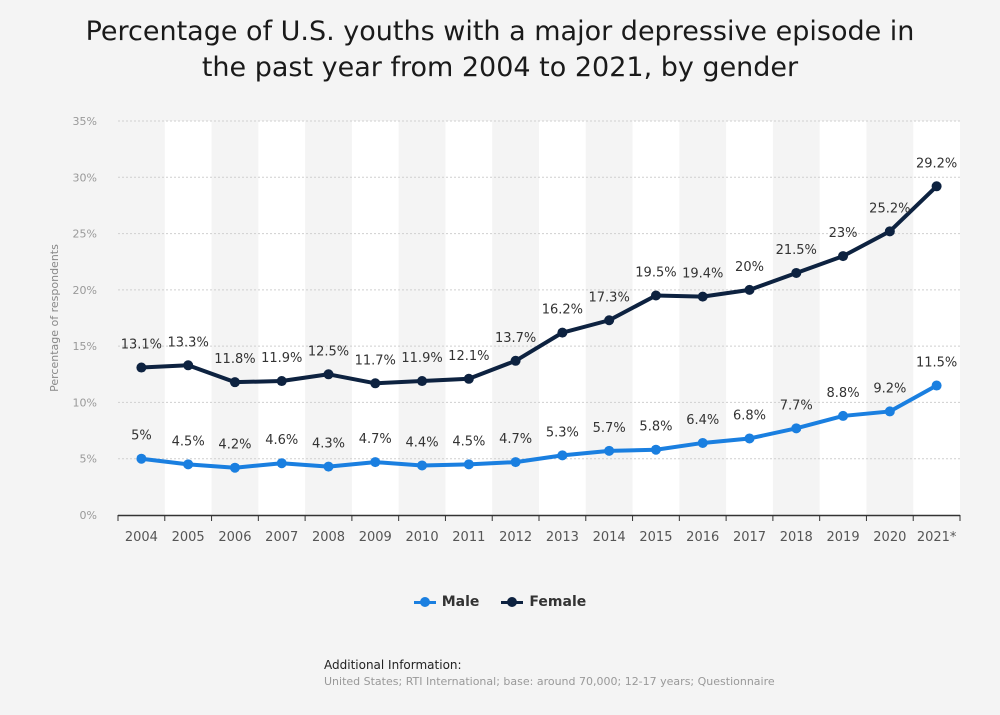 Image resolution: width=1000 pixels, height=715 pixels. I want to click on x-tick-label: 2006, so click(234, 537).